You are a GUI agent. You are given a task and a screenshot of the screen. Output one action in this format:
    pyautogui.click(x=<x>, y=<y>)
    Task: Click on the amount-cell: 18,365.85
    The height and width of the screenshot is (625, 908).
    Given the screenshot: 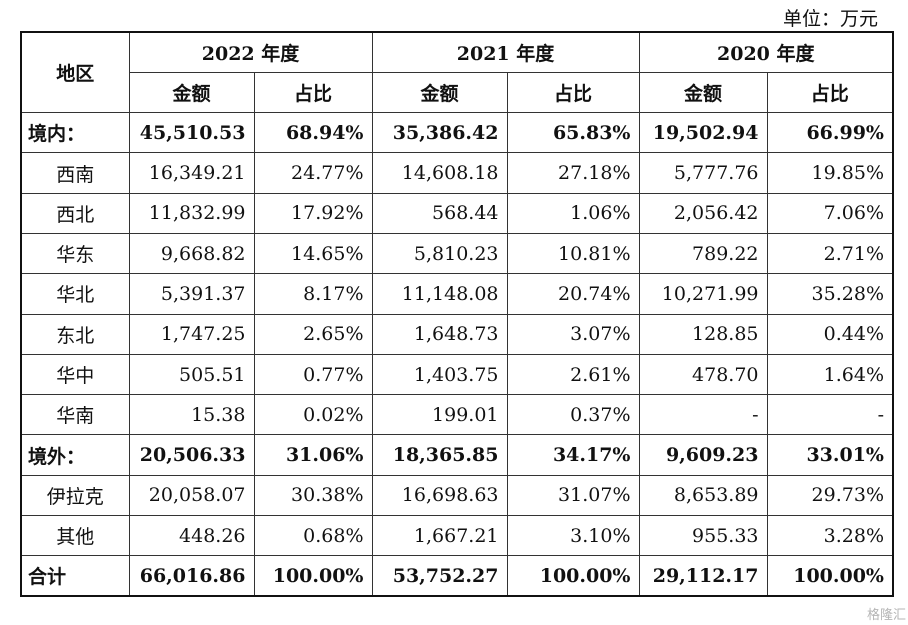 What is the action you would take?
    pyautogui.click(x=439, y=455)
    